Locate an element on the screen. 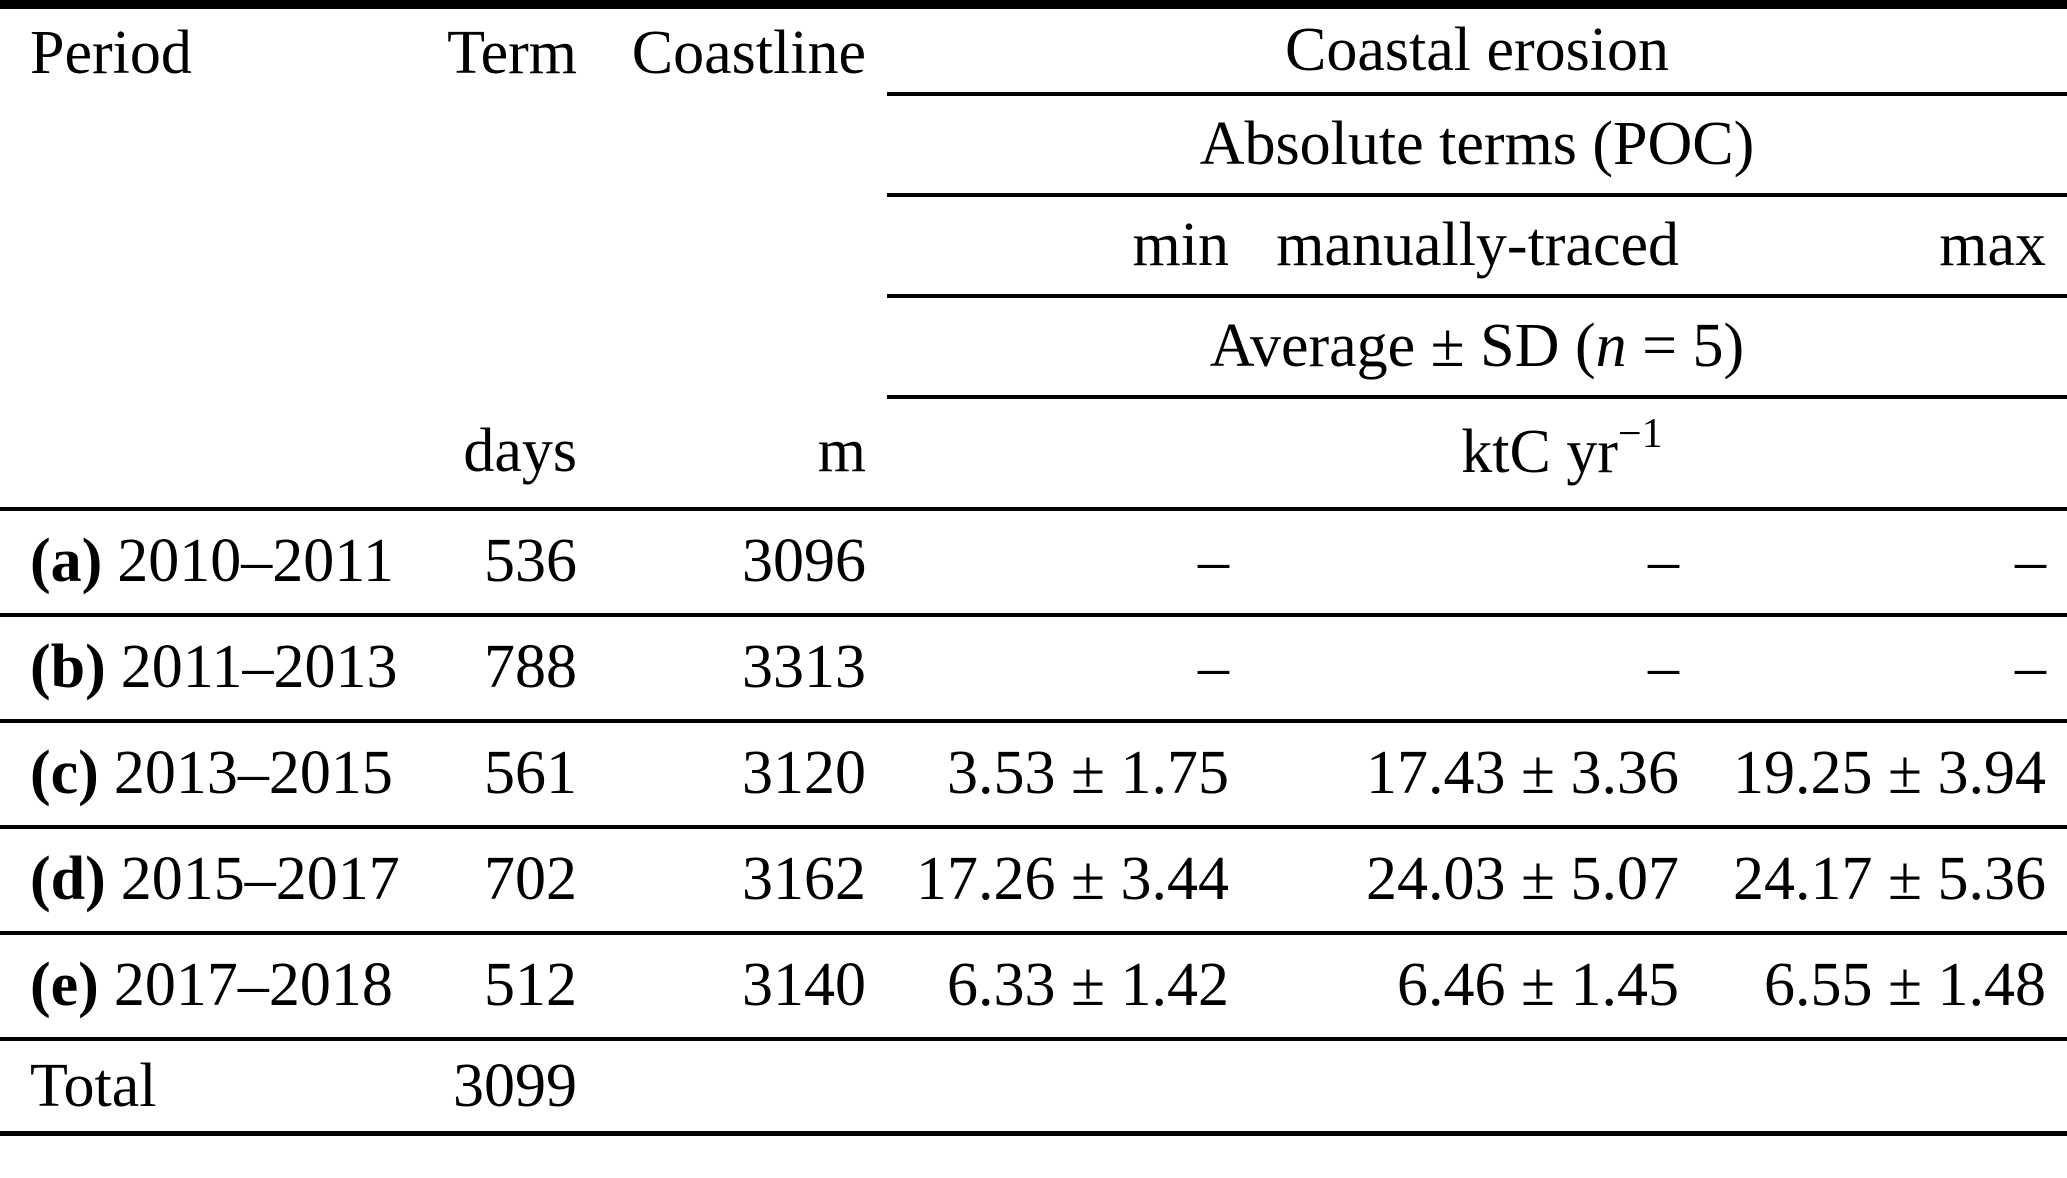 The width and height of the screenshot is (2067, 1178). cell-term: 512 is located at coordinates (530, 985).